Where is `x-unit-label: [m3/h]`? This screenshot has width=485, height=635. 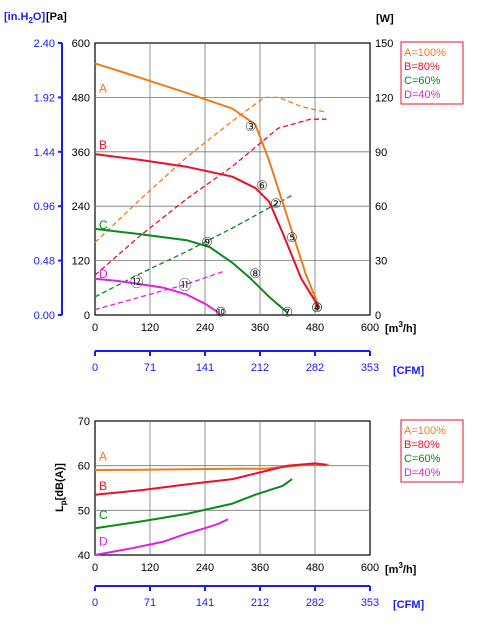
x-unit-label: [m3/h] is located at coordinates (401, 327).